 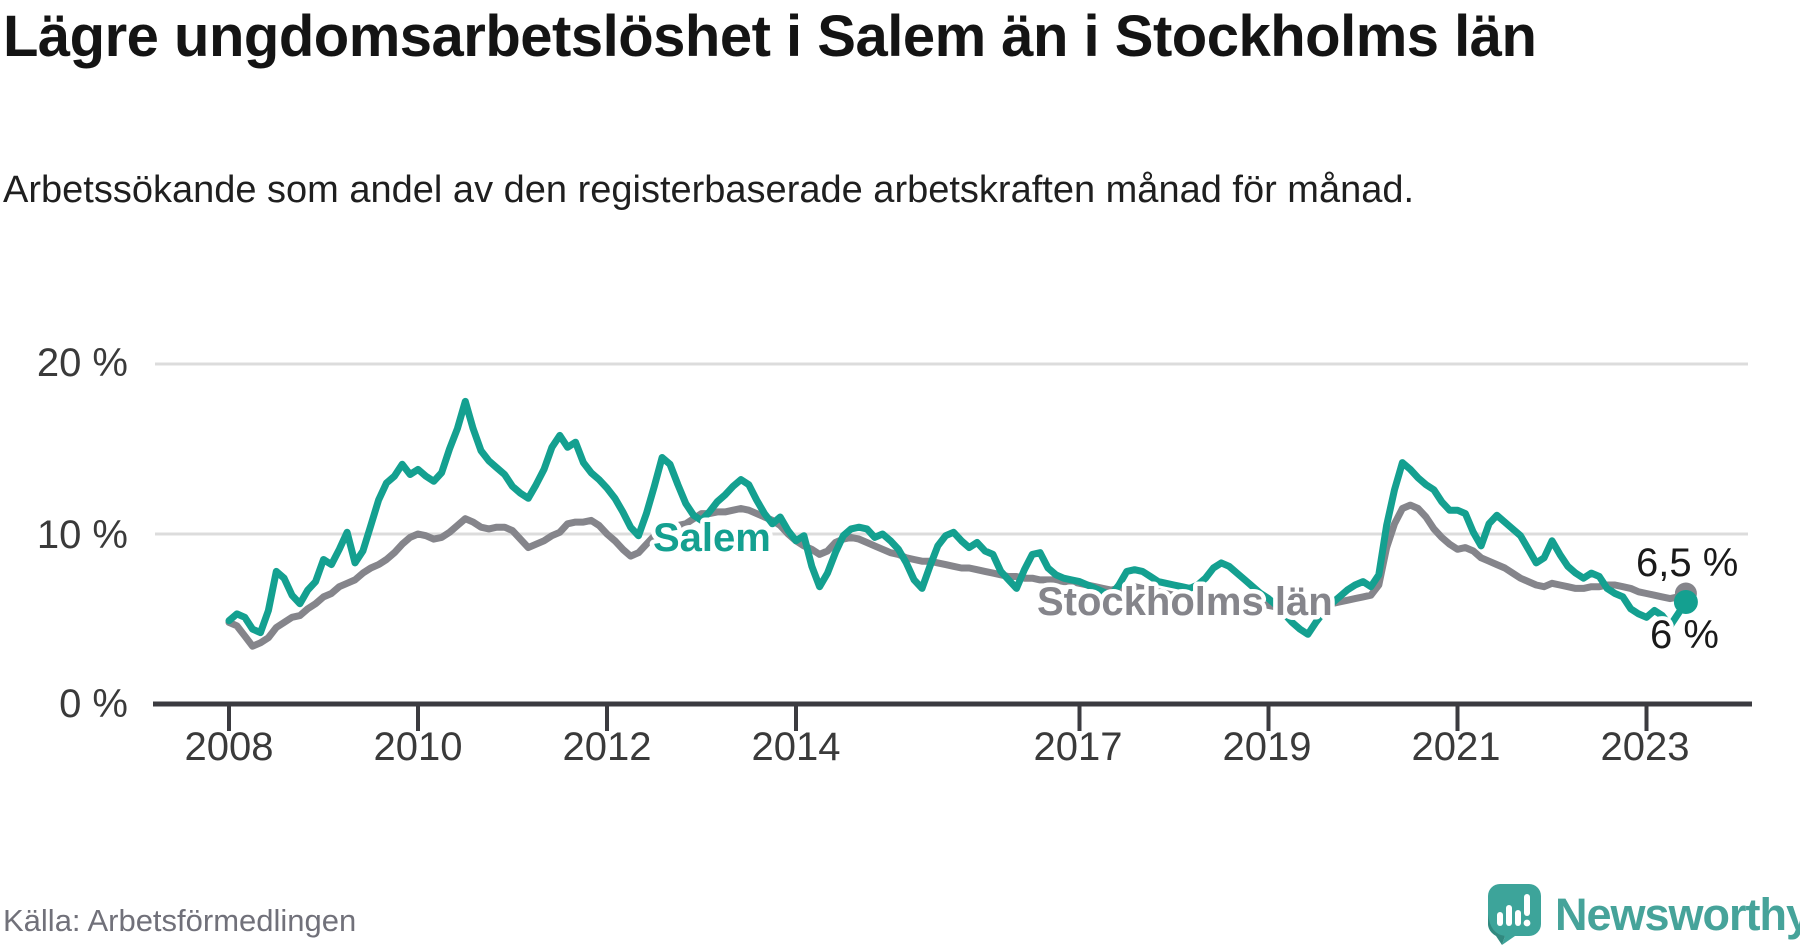 I want to click on salem-end-value-label: 6 %, so click(x=1684, y=635).